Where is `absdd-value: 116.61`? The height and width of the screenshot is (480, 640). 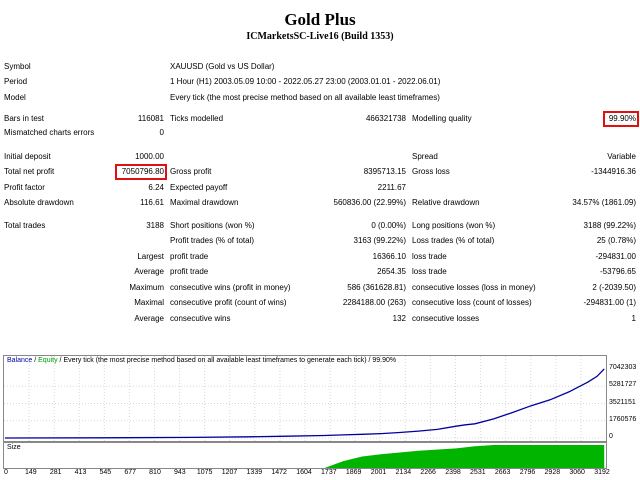
absdd-value: 116.61 is located at coordinates (152, 202).